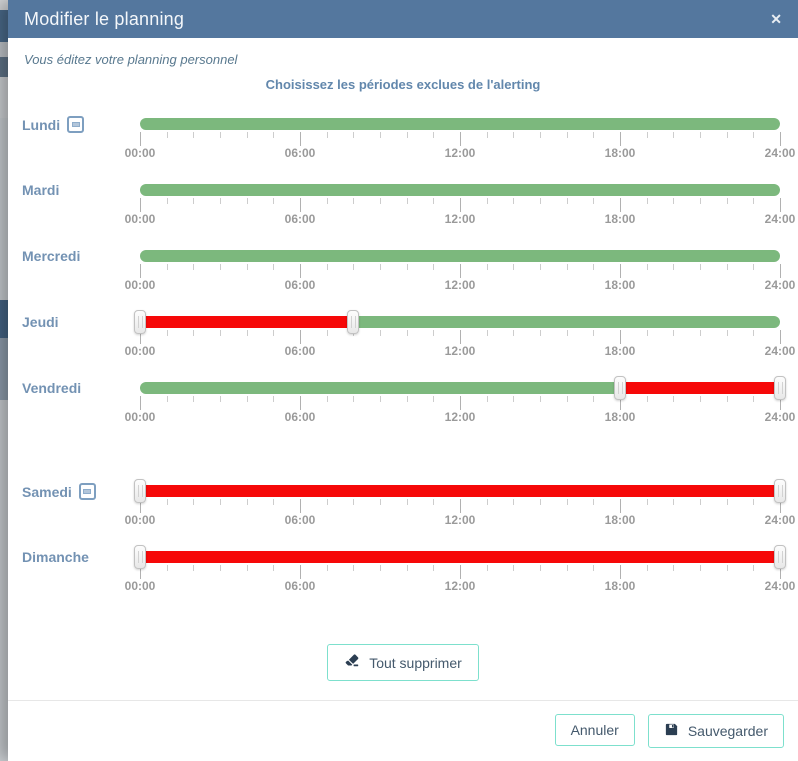  What do you see at coordinates (594, 730) in the screenshot?
I see `cancel-button: Annuler` at bounding box center [594, 730].